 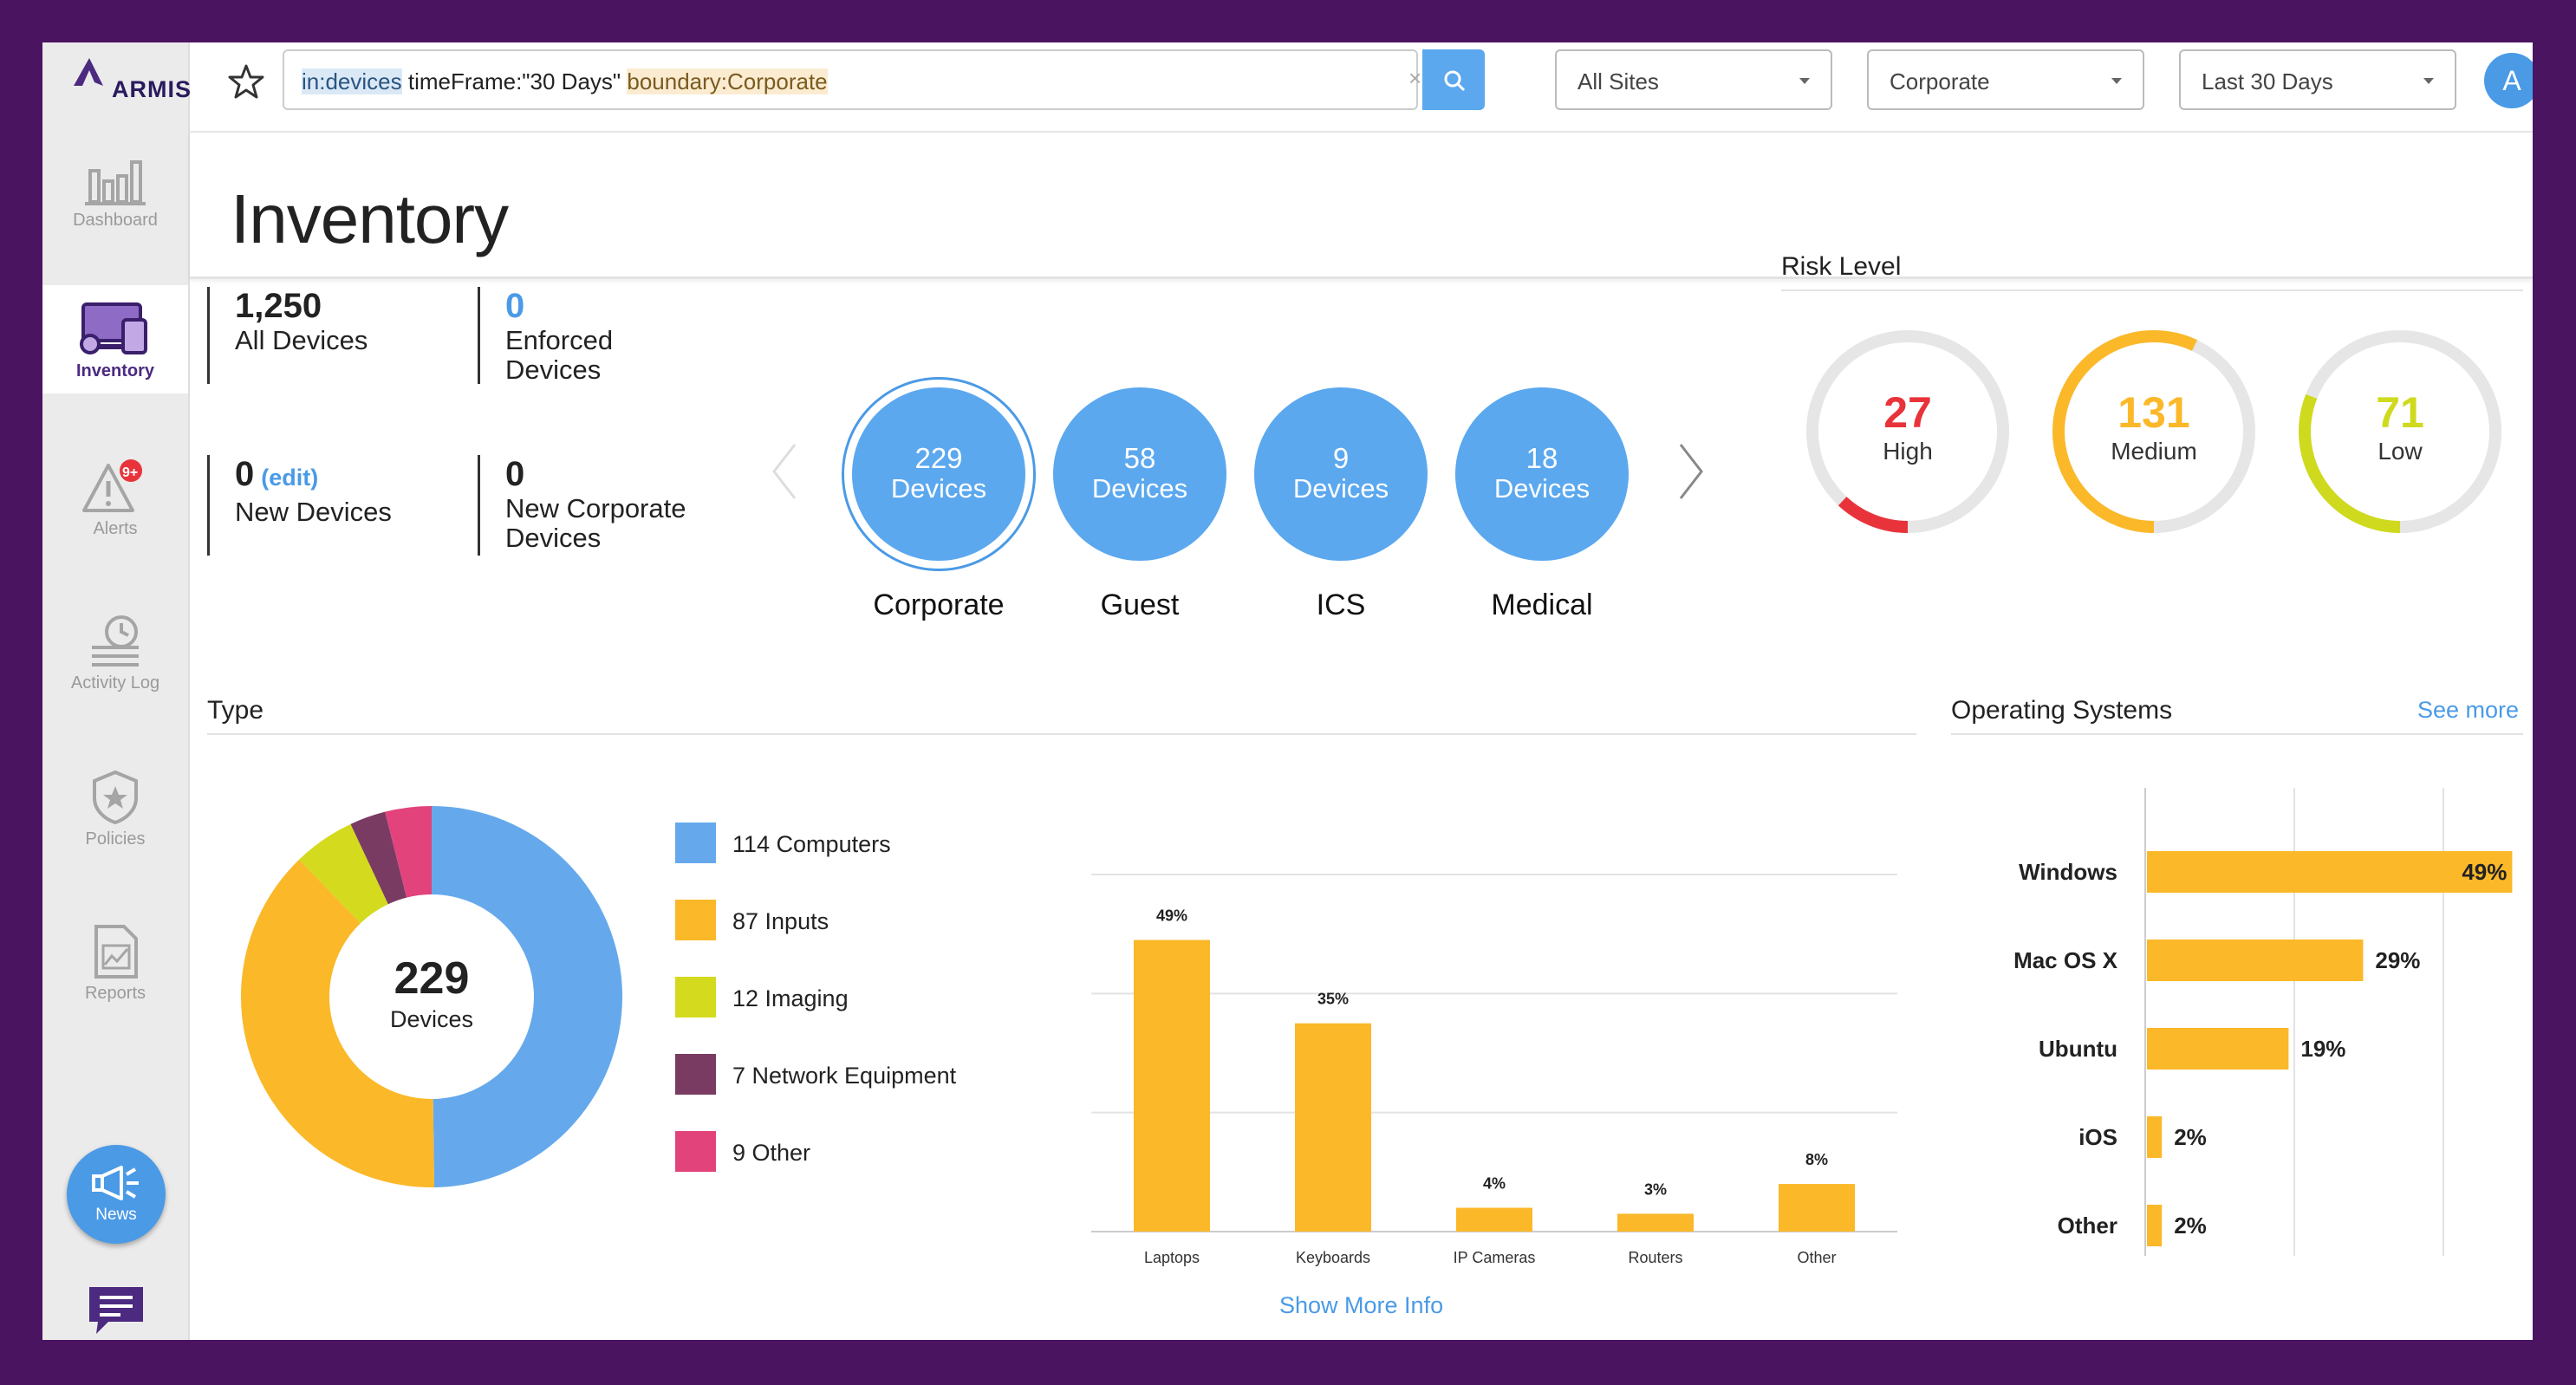 What do you see at coordinates (811, 844) in the screenshot?
I see `legend-label: 114 Computers` at bounding box center [811, 844].